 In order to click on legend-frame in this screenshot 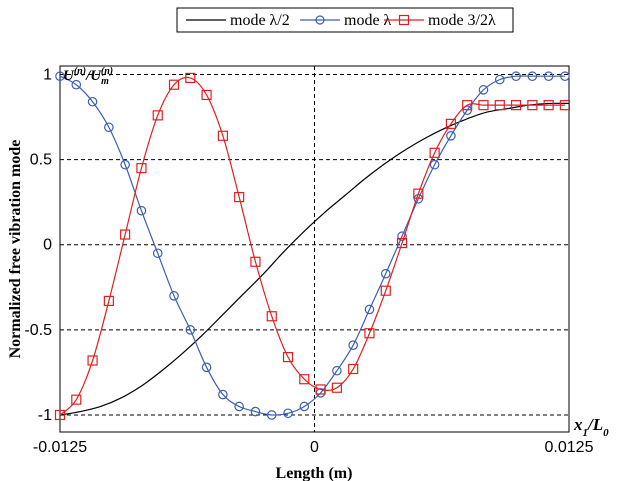, I will do `click(345, 20)`.